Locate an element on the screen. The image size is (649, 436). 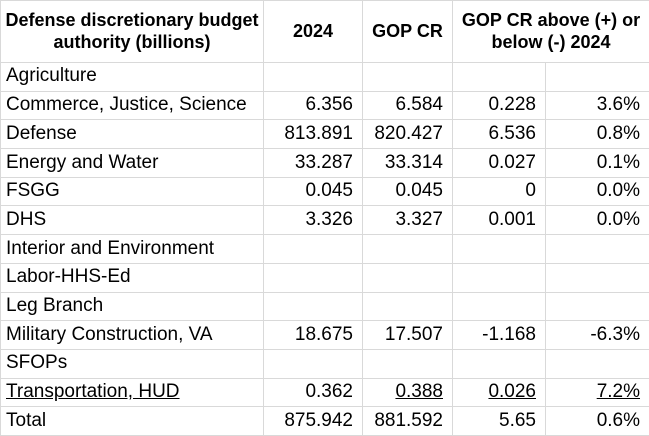
cell-2024: 6.356 is located at coordinates (313, 105).